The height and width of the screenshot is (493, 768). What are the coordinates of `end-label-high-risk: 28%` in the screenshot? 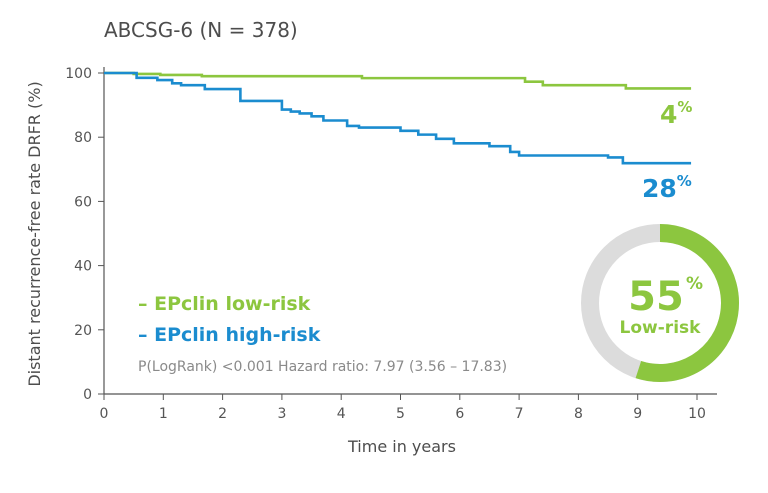 It's located at (667, 187).